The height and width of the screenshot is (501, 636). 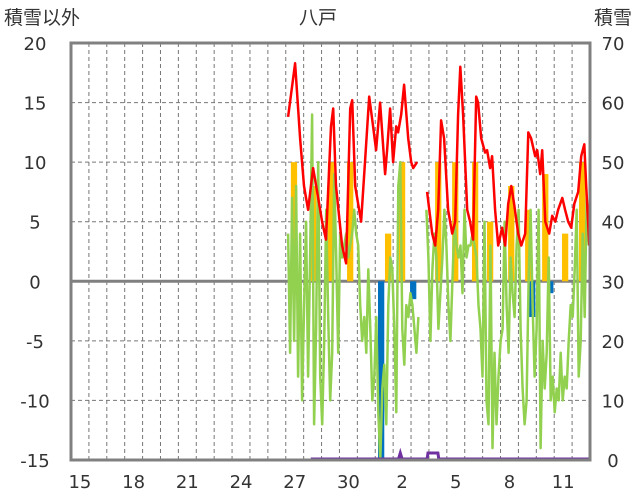 What do you see at coordinates (613, 163) in the screenshot?
I see `right-tick-label: 50` at bounding box center [613, 163].